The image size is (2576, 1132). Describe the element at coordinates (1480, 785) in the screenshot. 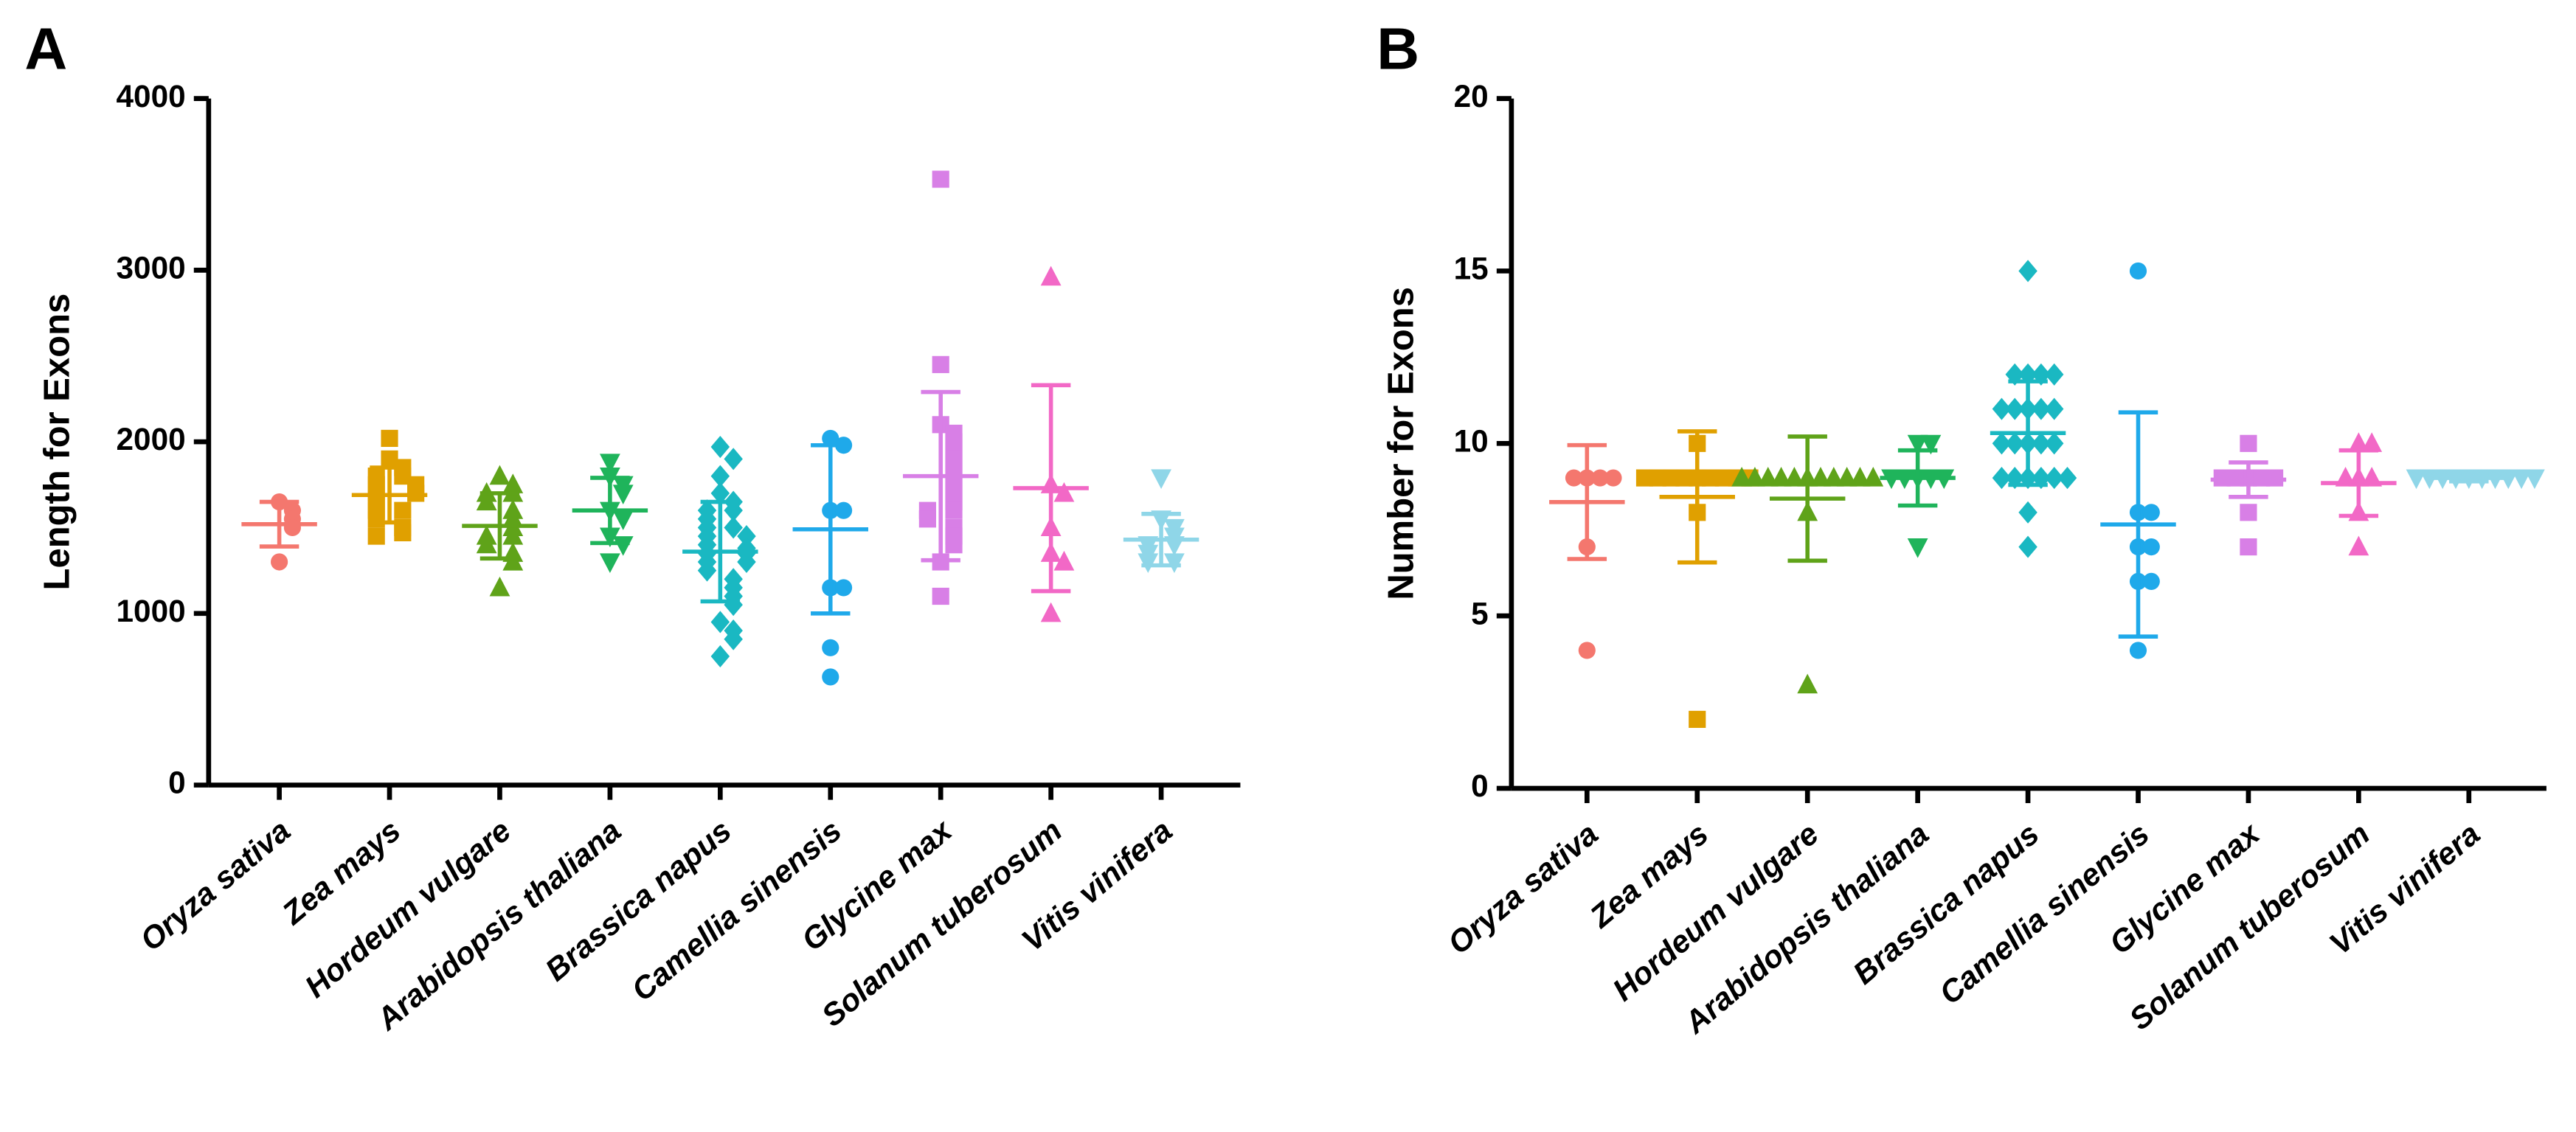

I see `y-tick-label: 0` at that location.